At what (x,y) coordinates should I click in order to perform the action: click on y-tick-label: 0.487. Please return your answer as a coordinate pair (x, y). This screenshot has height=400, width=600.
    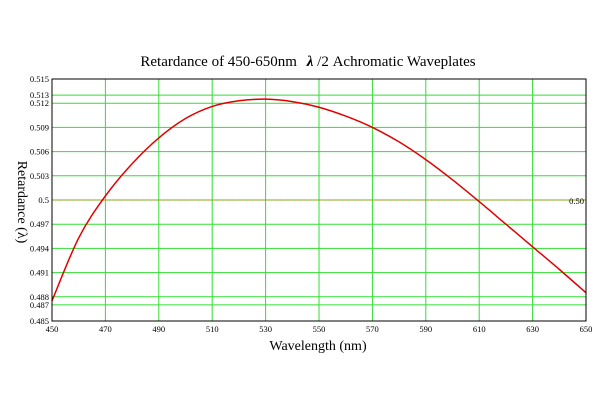
    Looking at the image, I should click on (39, 305).